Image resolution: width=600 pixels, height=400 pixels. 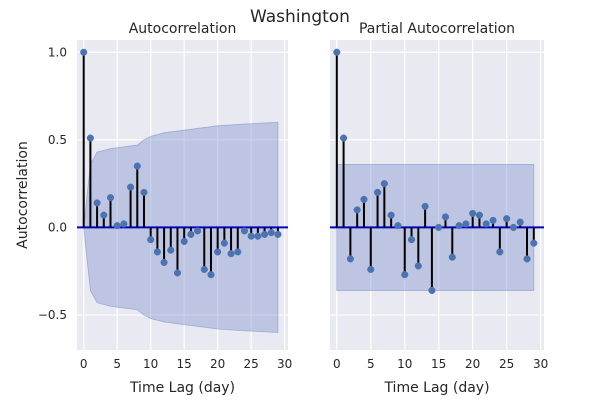 What do you see at coordinates (300, 17) in the screenshot?
I see `figure-suptitle: Washington` at bounding box center [300, 17].